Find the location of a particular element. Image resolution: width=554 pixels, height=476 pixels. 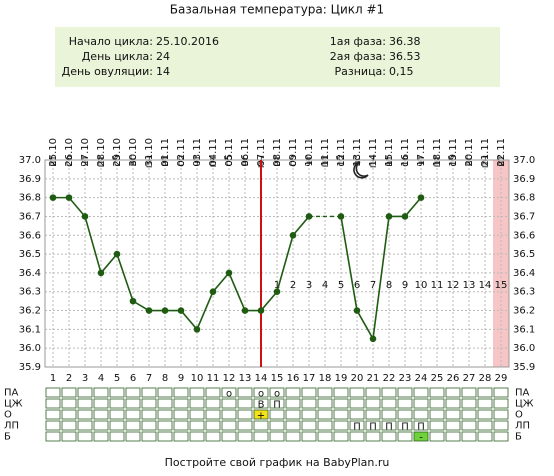

date-label: 31.10 is located at coordinates (149, 152).